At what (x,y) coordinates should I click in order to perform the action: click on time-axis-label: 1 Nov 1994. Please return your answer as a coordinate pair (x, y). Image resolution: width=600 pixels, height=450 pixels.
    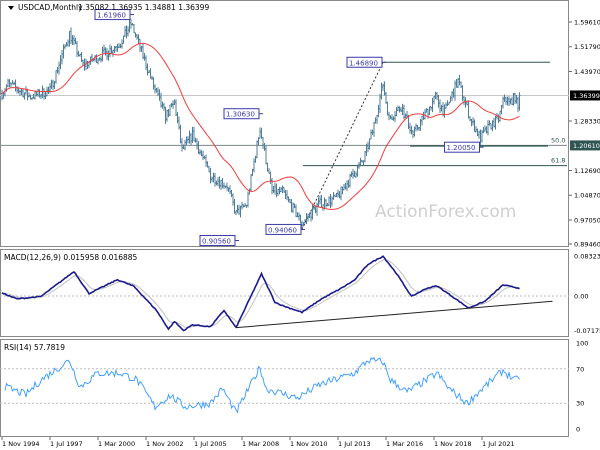
    Looking at the image, I should click on (21, 444).